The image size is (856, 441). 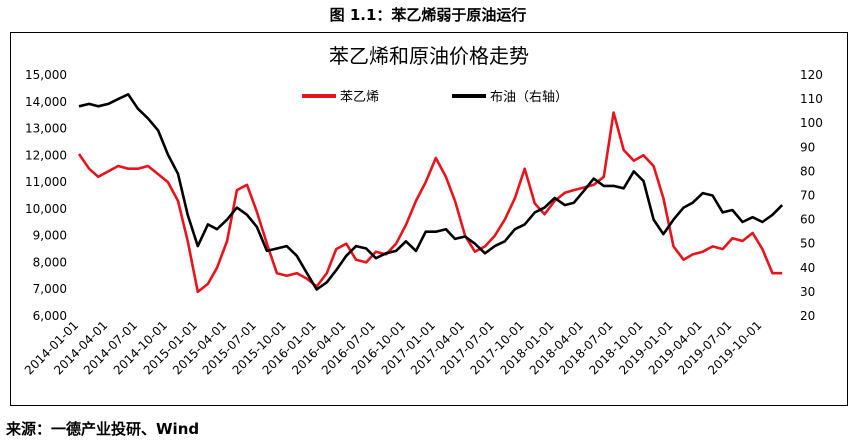 I want to click on y-left-tick-label: 9,000, so click(x=50, y=236).